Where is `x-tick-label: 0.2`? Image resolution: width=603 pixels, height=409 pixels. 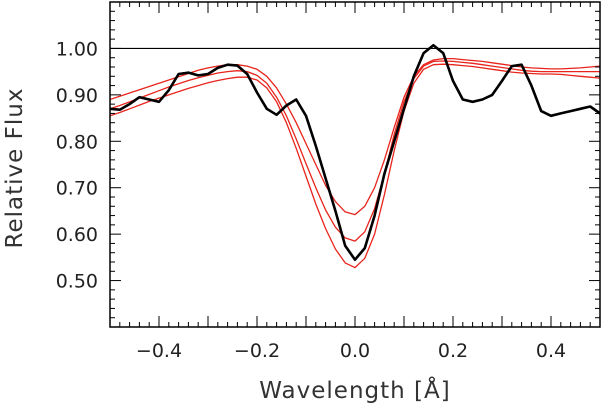
x-tick-label: 0.2 is located at coordinates (453, 351).